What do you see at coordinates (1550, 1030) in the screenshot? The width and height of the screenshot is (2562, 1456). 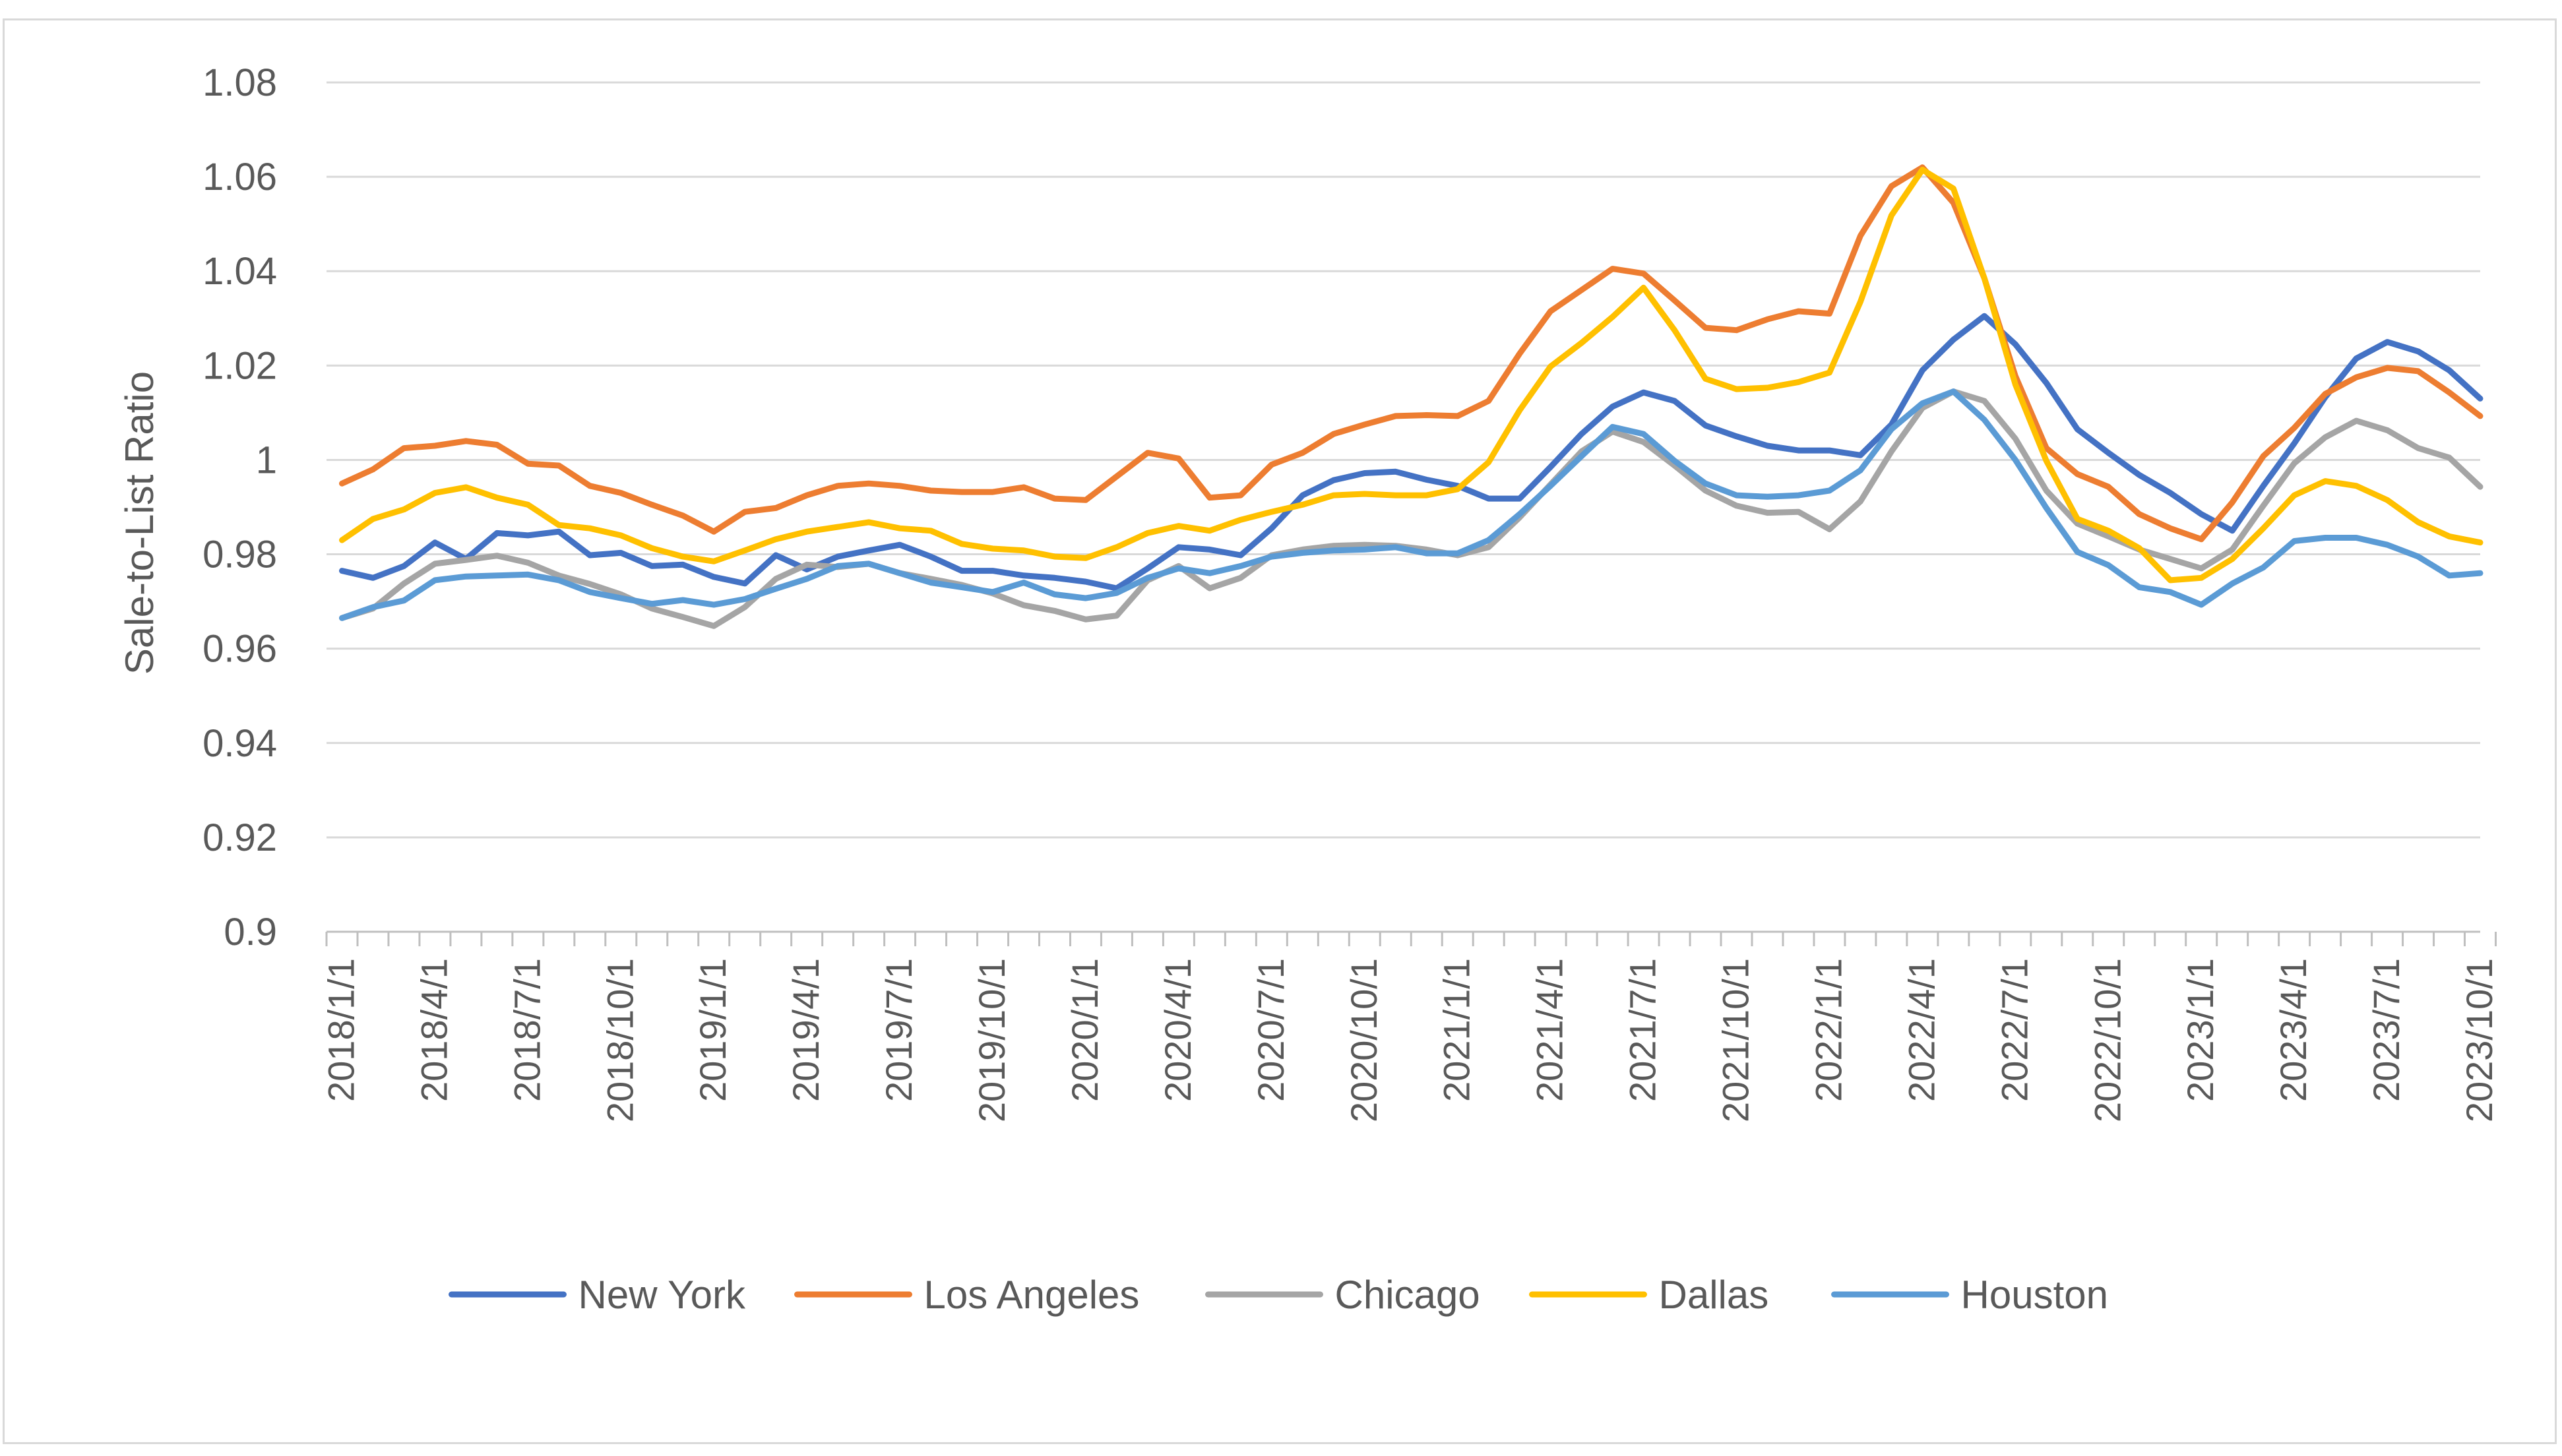 I see `x-tick-label: 2021/4/1` at bounding box center [1550, 1030].